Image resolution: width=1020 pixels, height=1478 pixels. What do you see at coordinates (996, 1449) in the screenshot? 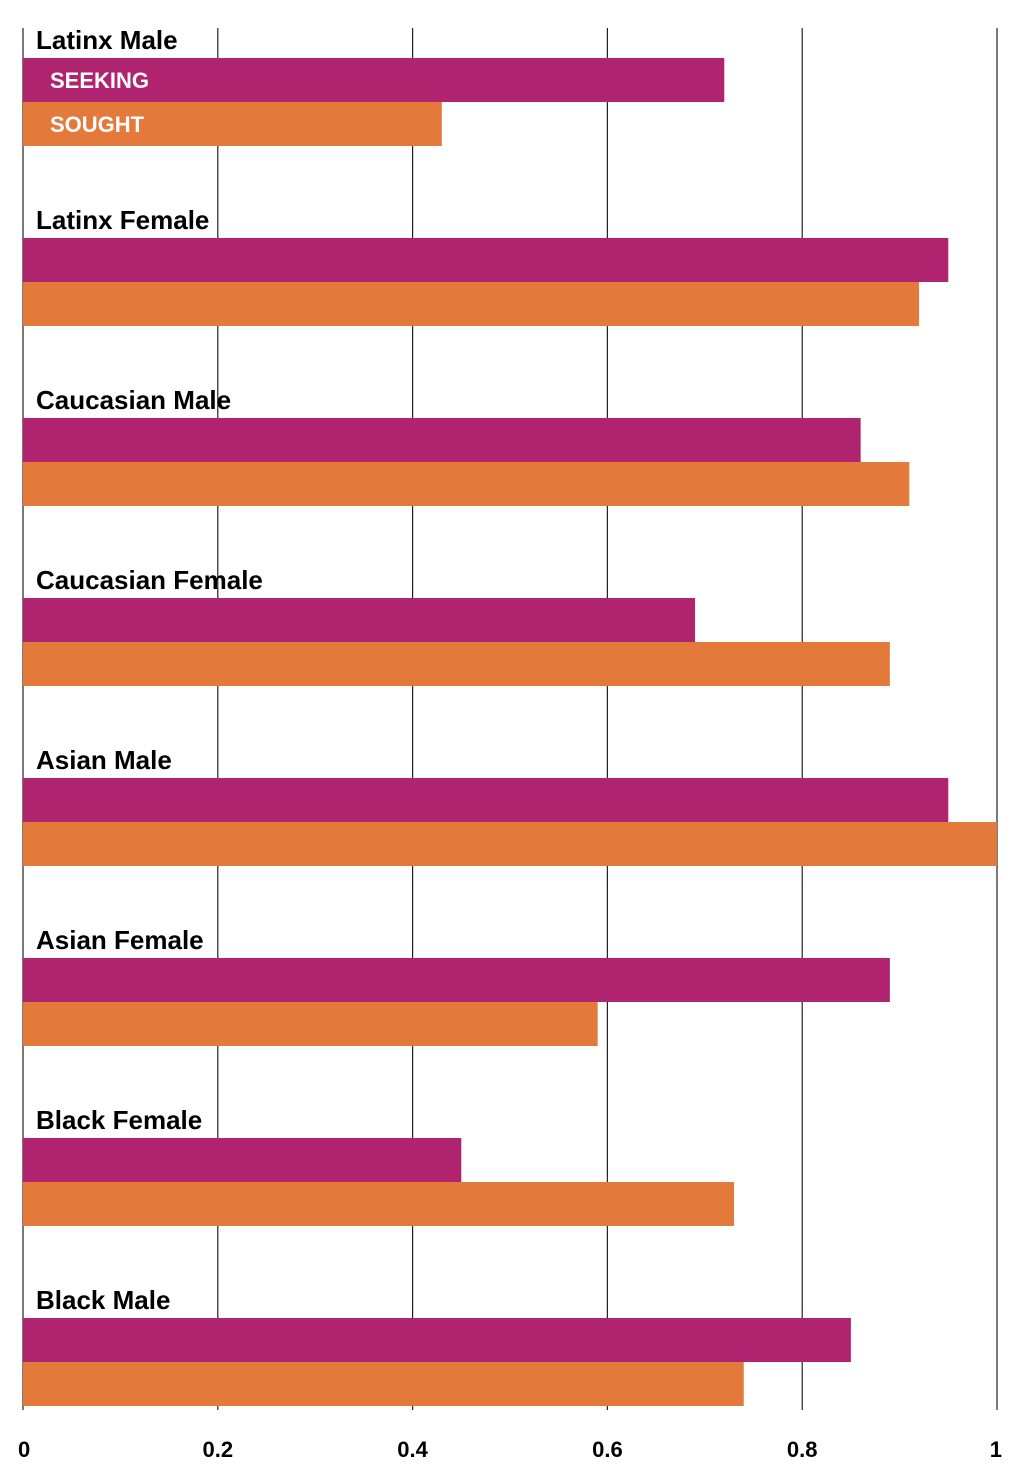
I see `x-tick-label: 1` at bounding box center [996, 1449].